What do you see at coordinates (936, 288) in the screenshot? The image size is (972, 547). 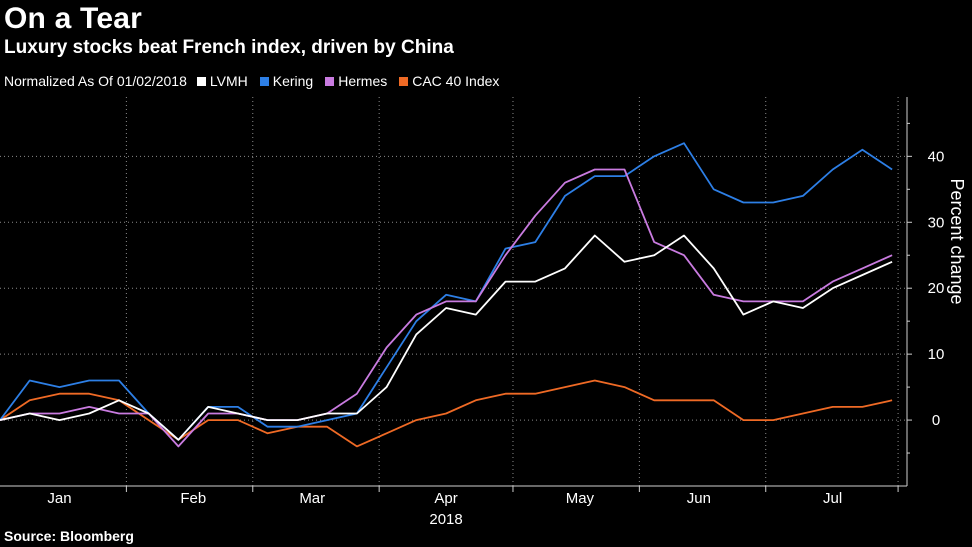 I see `y-tick-label: 20` at bounding box center [936, 288].